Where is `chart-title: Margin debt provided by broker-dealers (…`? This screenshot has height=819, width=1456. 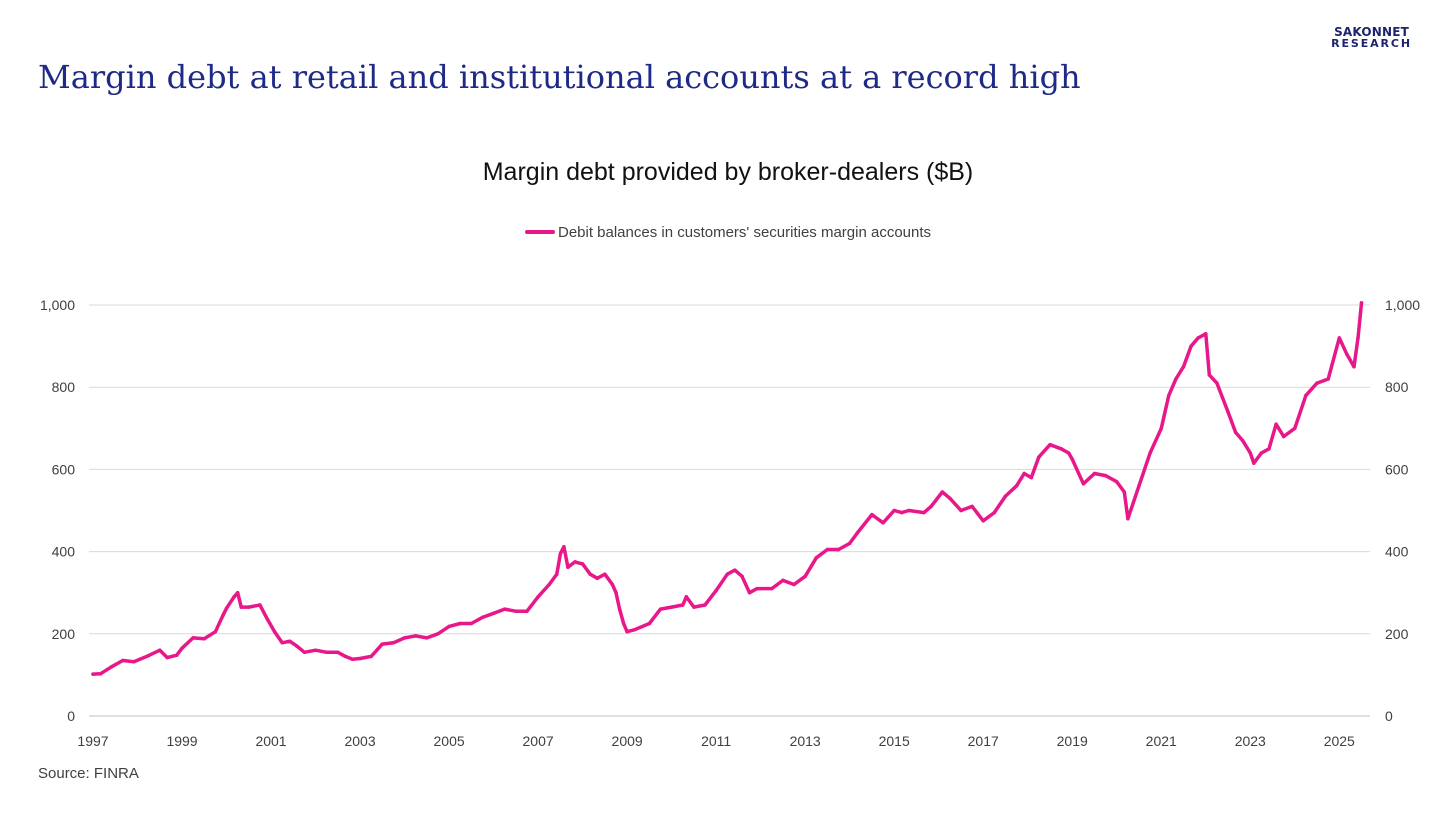 chart-title: Margin debt provided by broker-dealers (… is located at coordinates (728, 172).